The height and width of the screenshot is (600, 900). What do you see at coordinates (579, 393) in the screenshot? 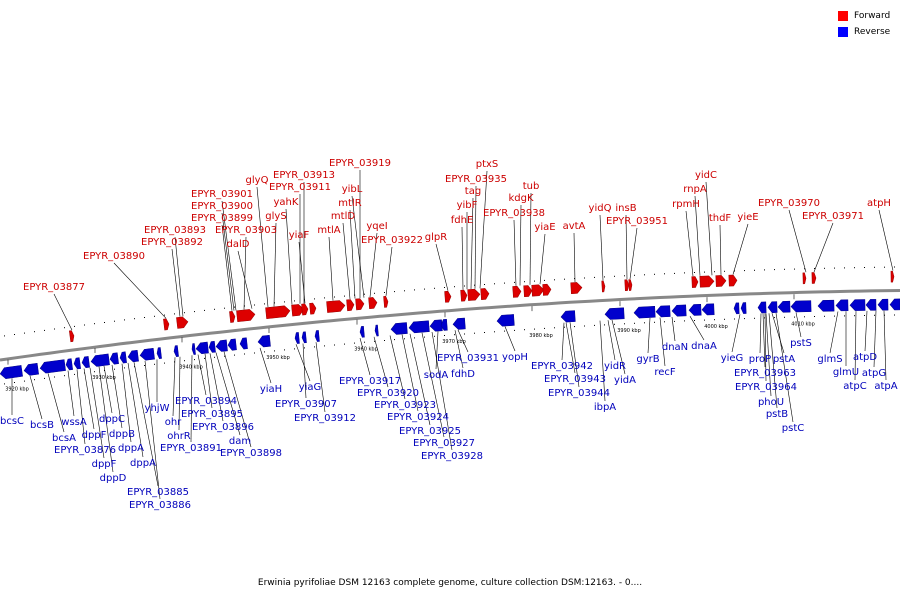
I see `reverse-gene-label: EPYR_03944` at bounding box center [579, 393].